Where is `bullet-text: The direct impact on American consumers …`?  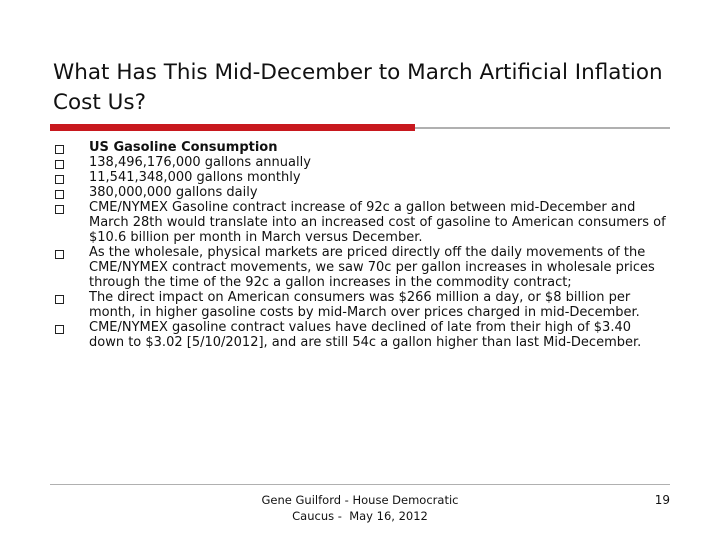
bullet-text: The direct impact on American consumers … is located at coordinates (364, 305).